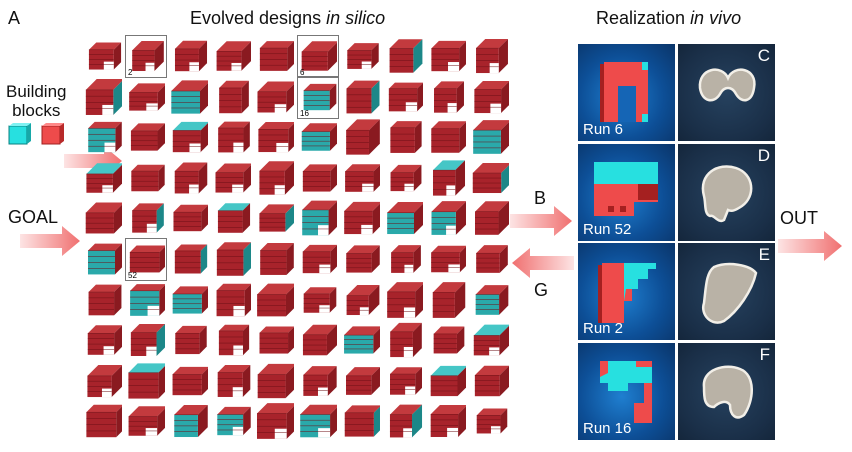 The image size is (852, 452). I want to click on run-number-label: 52, so click(132, 275).